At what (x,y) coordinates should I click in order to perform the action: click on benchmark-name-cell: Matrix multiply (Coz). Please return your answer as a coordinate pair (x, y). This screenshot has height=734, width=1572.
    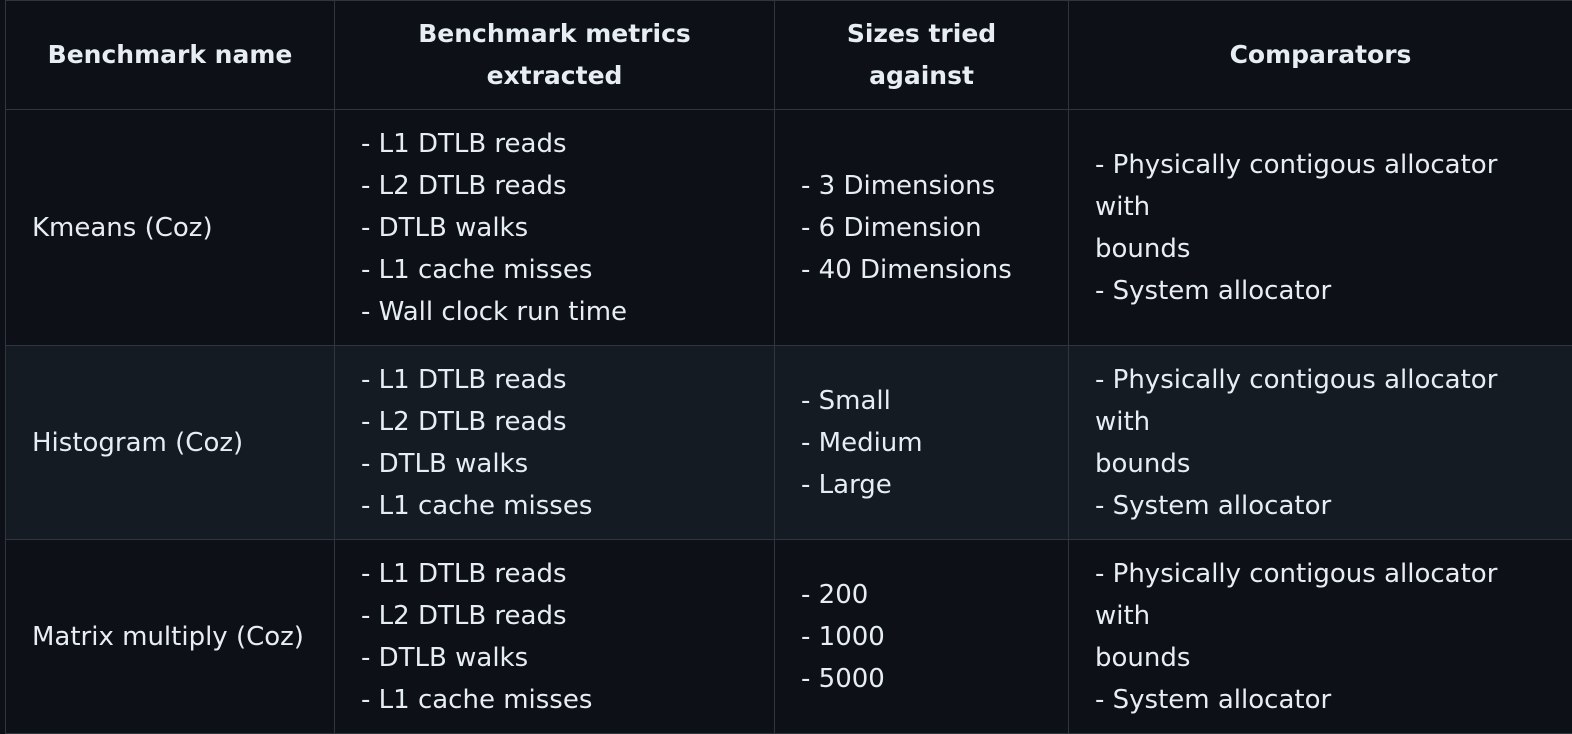
    Looking at the image, I should click on (170, 636).